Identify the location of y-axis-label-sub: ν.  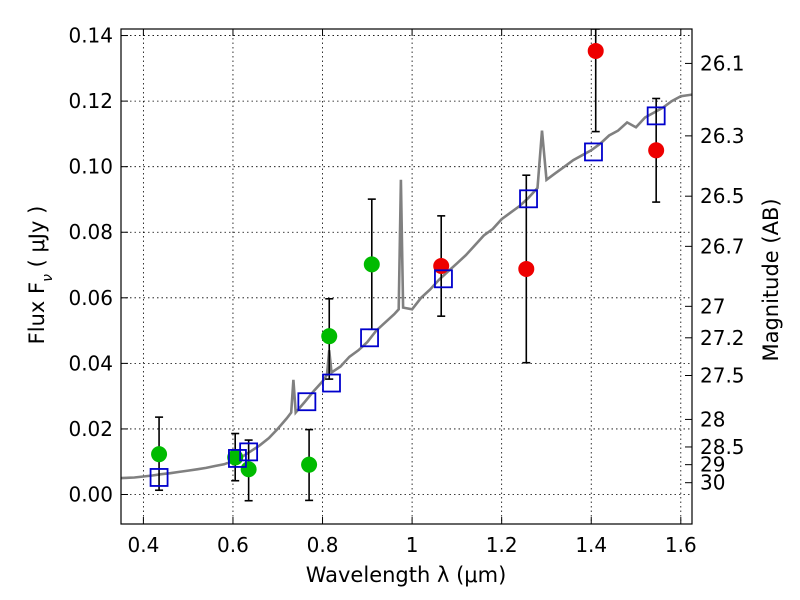
(48, 278).